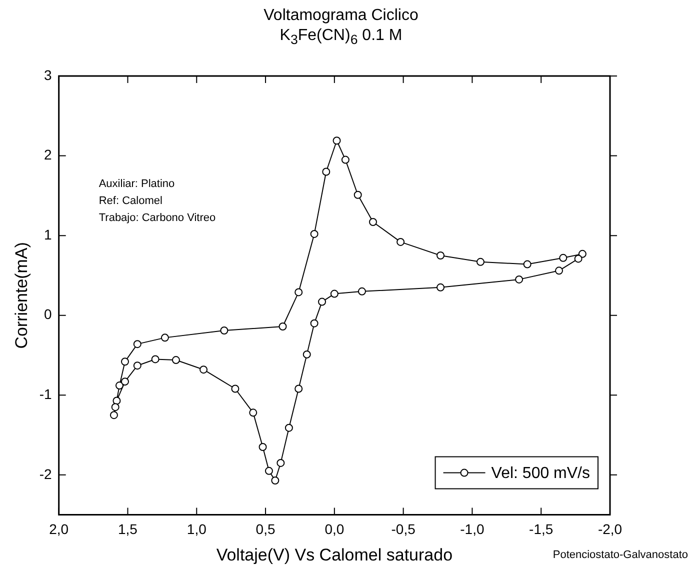  Describe the element at coordinates (128, 529) in the screenshot. I see `x-tick-label: 1,5` at that location.